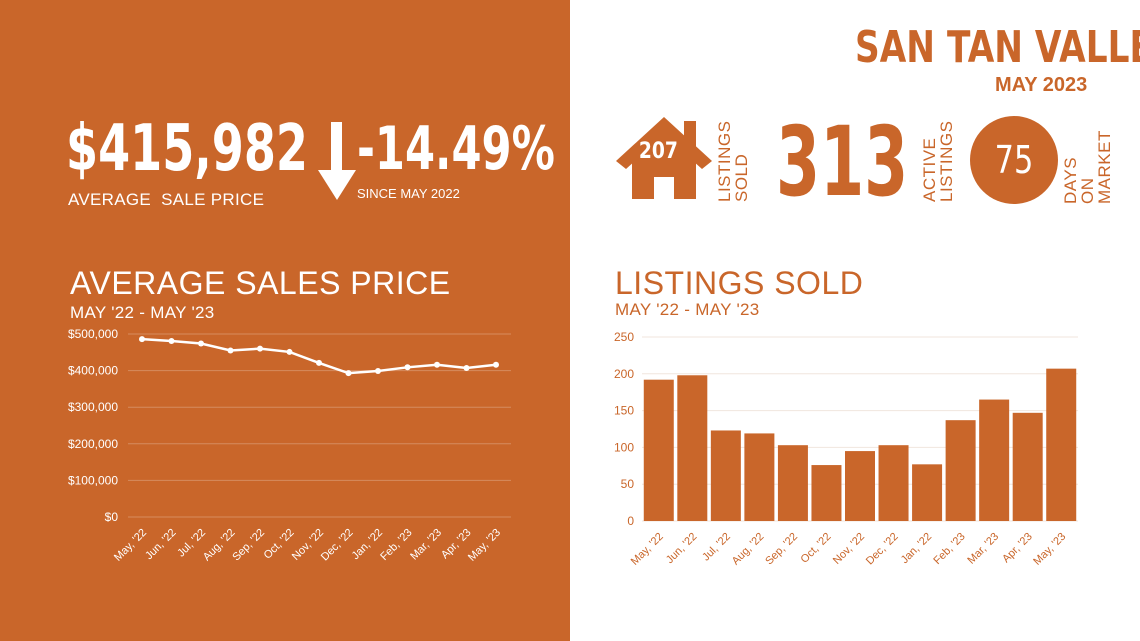  What do you see at coordinates (408, 193) in the screenshot?
I see `price-change-label: SINCE MAY 2022` at bounding box center [408, 193].